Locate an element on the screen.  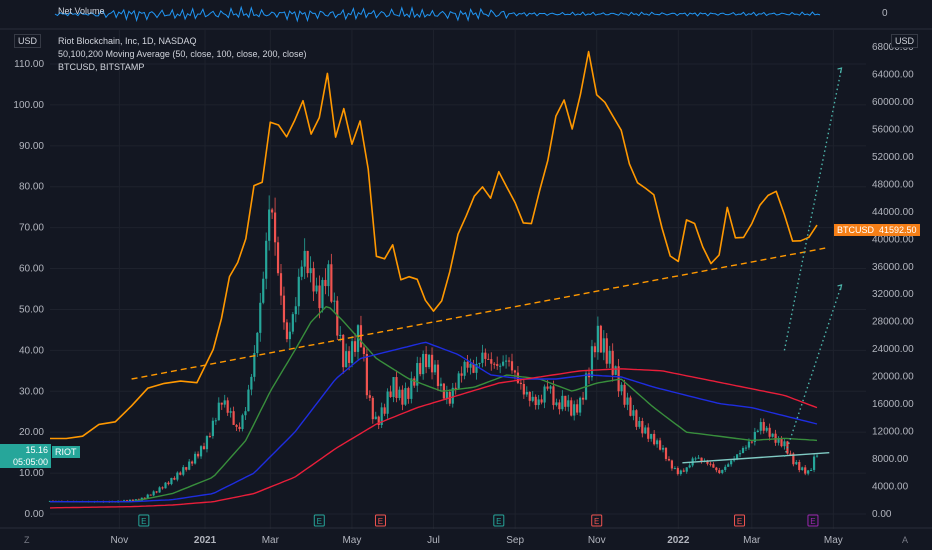
annotation-projection is located at coordinates (813, 209).